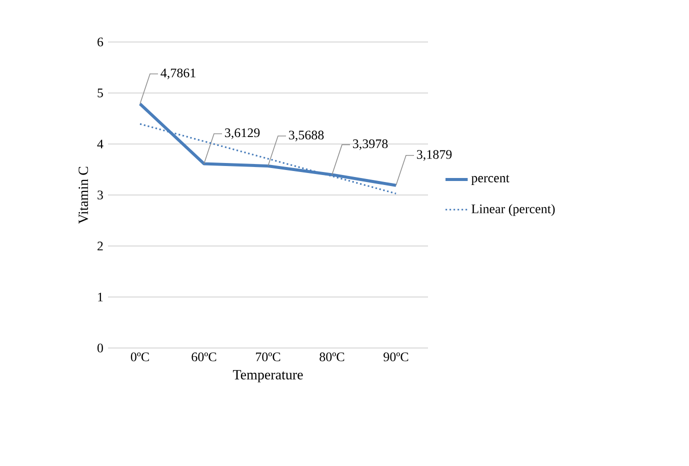  I want to click on data-label: 3,5688, so click(306, 136).